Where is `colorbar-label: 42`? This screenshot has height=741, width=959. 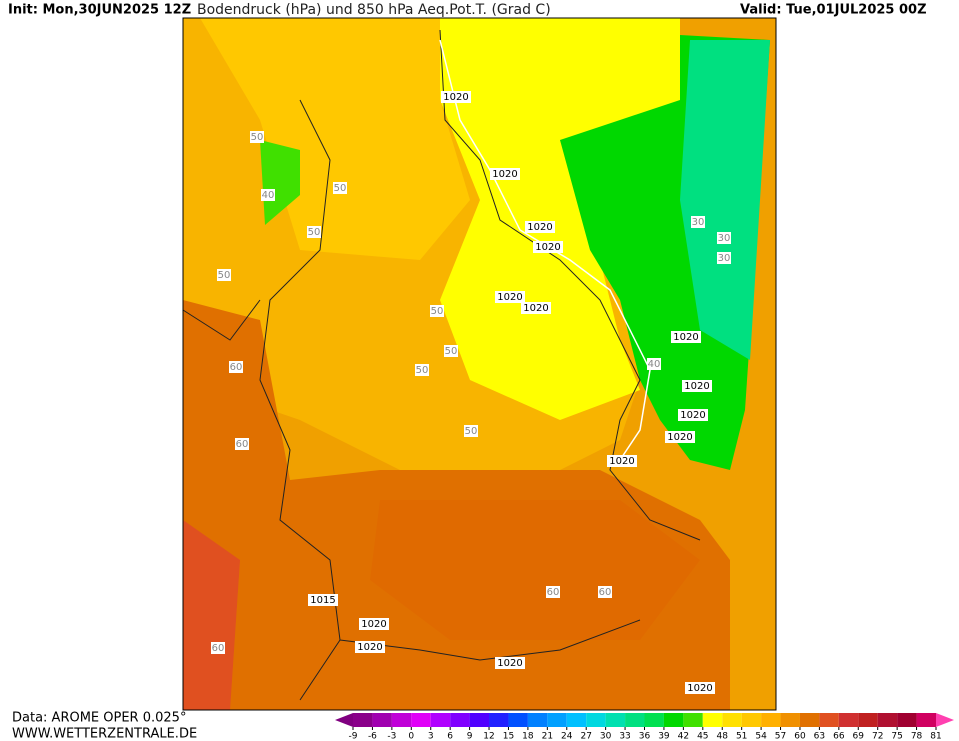 colorbar-label: 42 is located at coordinates (683, 736).